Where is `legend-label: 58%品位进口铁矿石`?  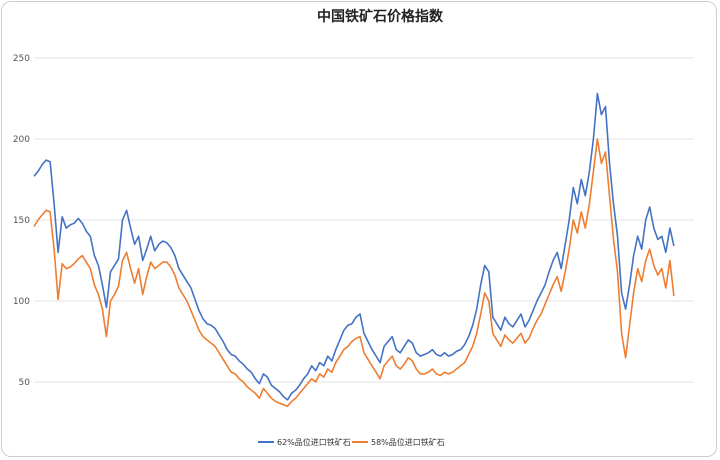 legend-label: 58%品位进口铁矿石 is located at coordinates (408, 442).